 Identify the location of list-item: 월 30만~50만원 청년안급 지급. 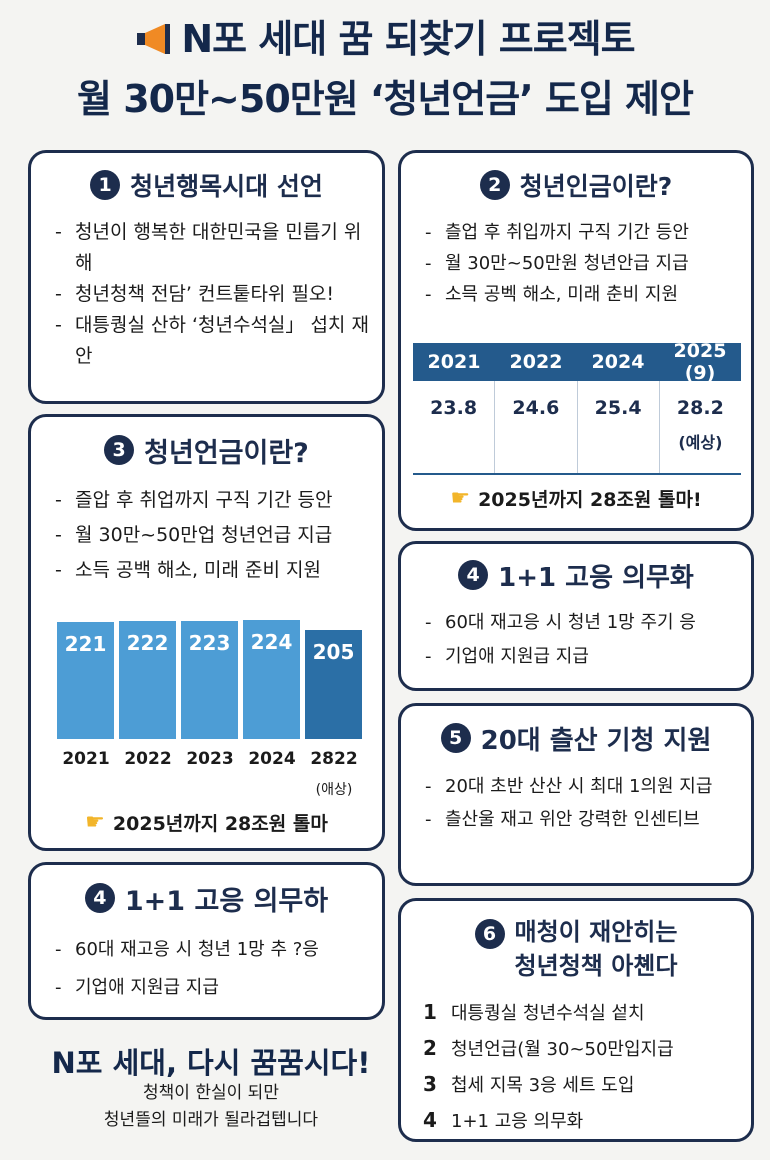
(582, 263).